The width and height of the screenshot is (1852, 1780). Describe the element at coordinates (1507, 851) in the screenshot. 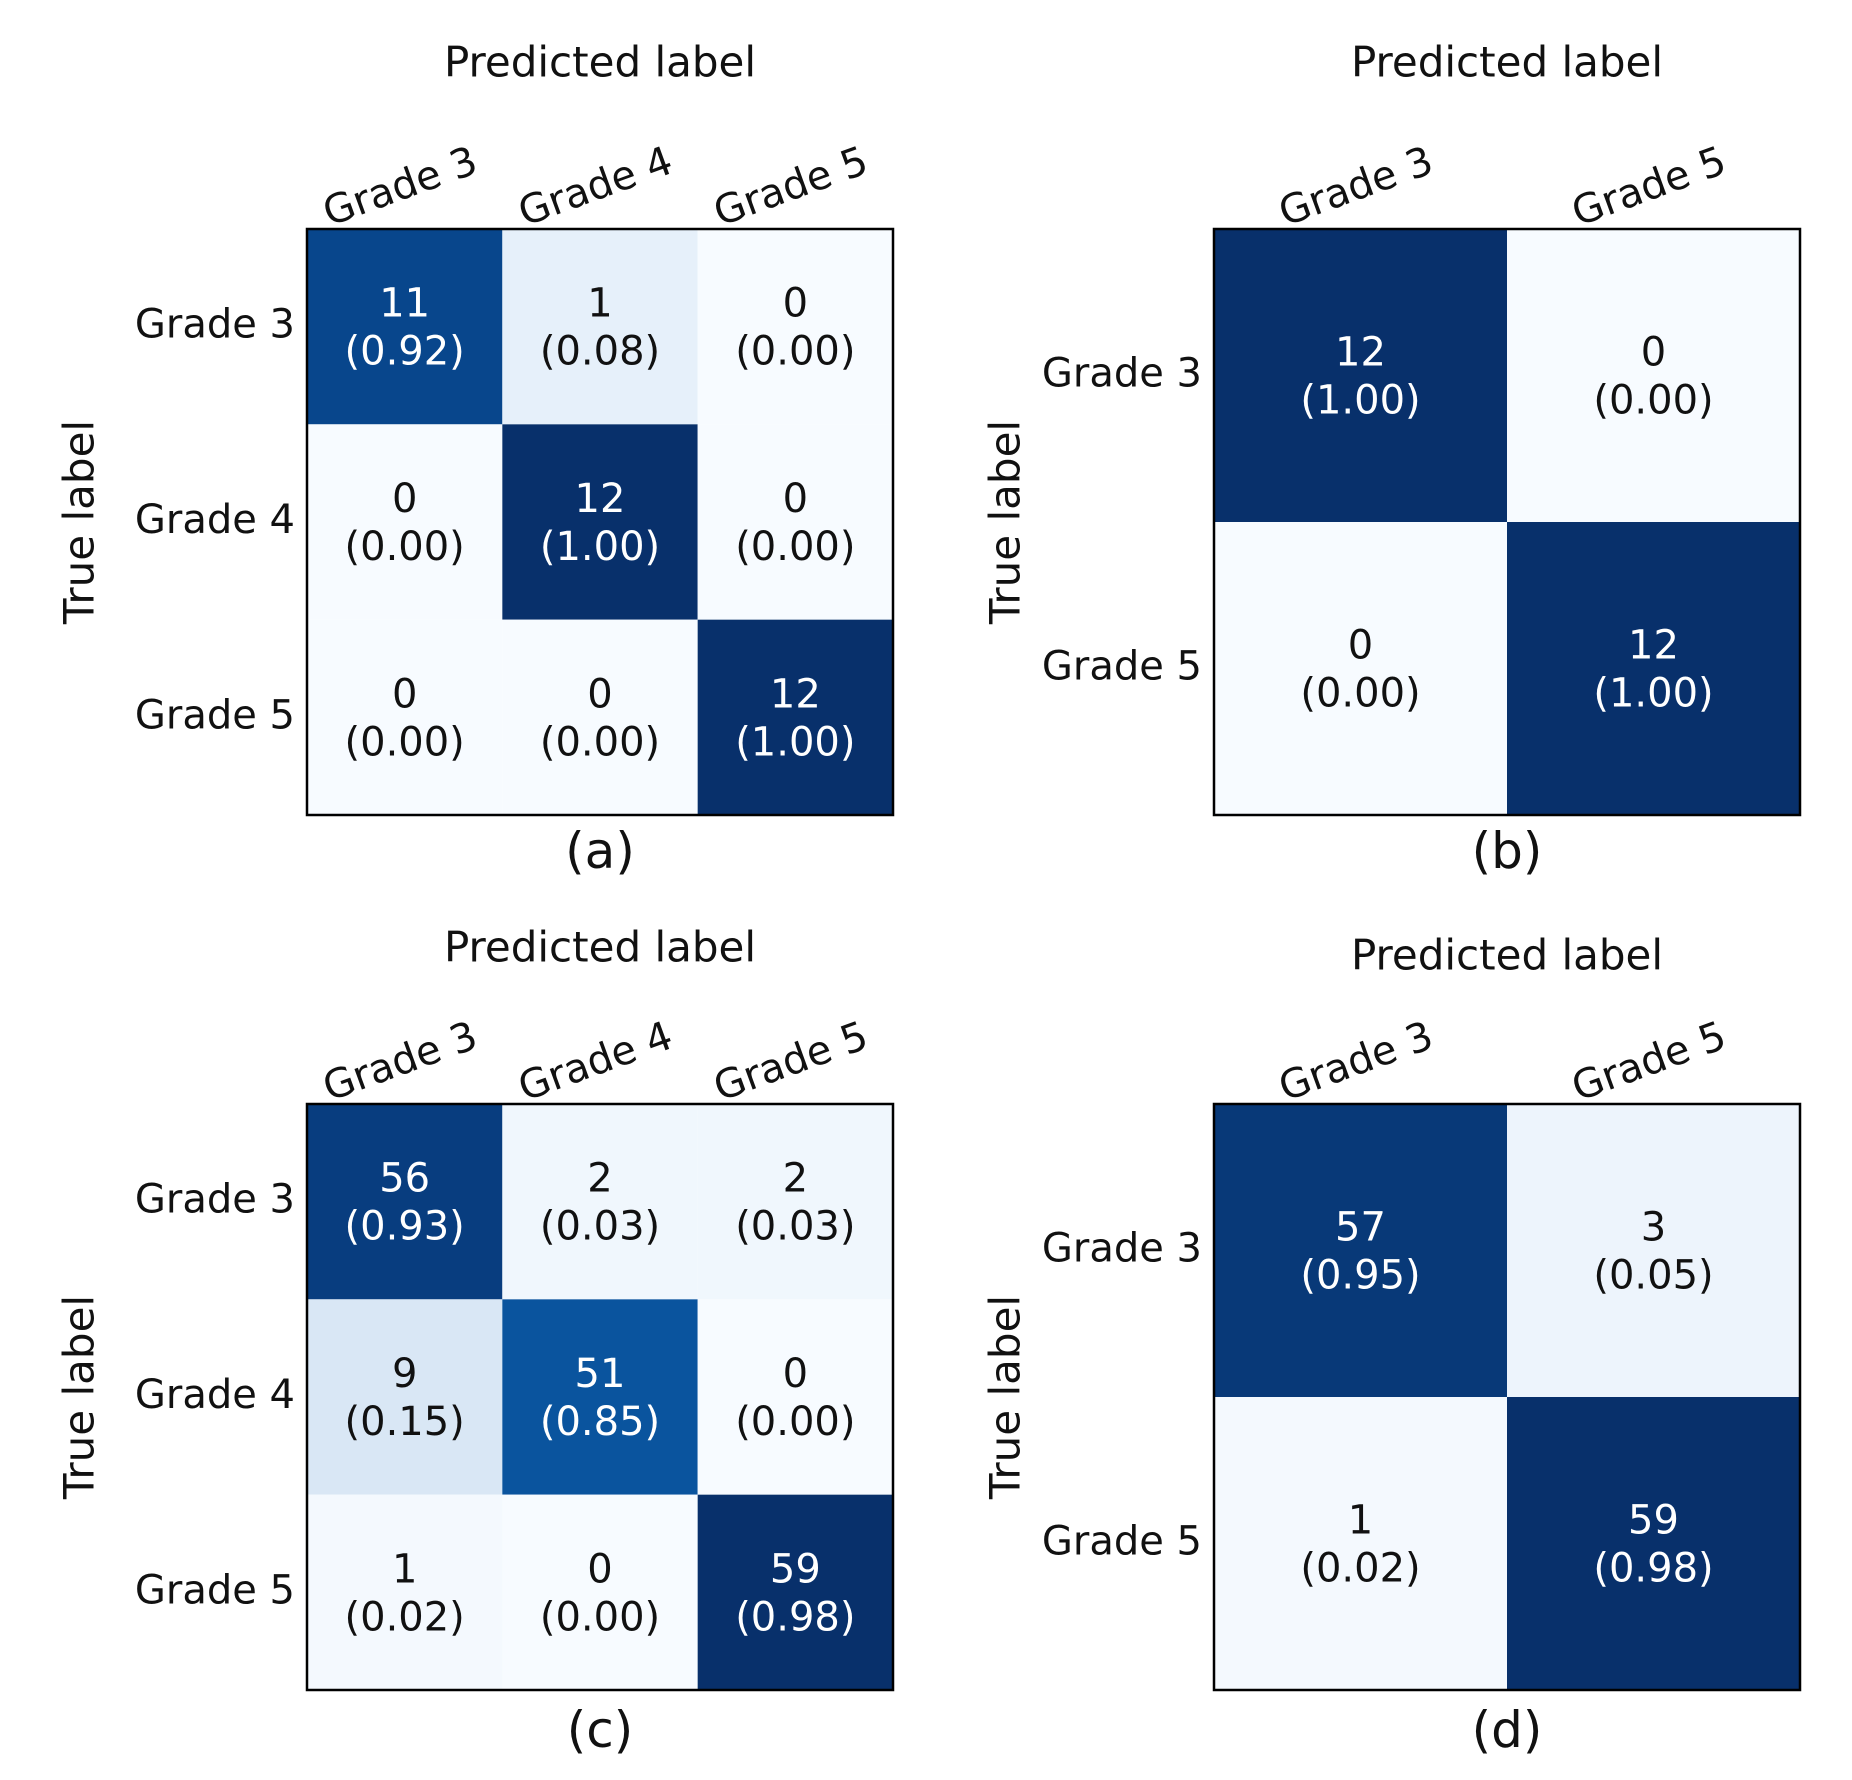

I see `panel-label: (b)` at that location.